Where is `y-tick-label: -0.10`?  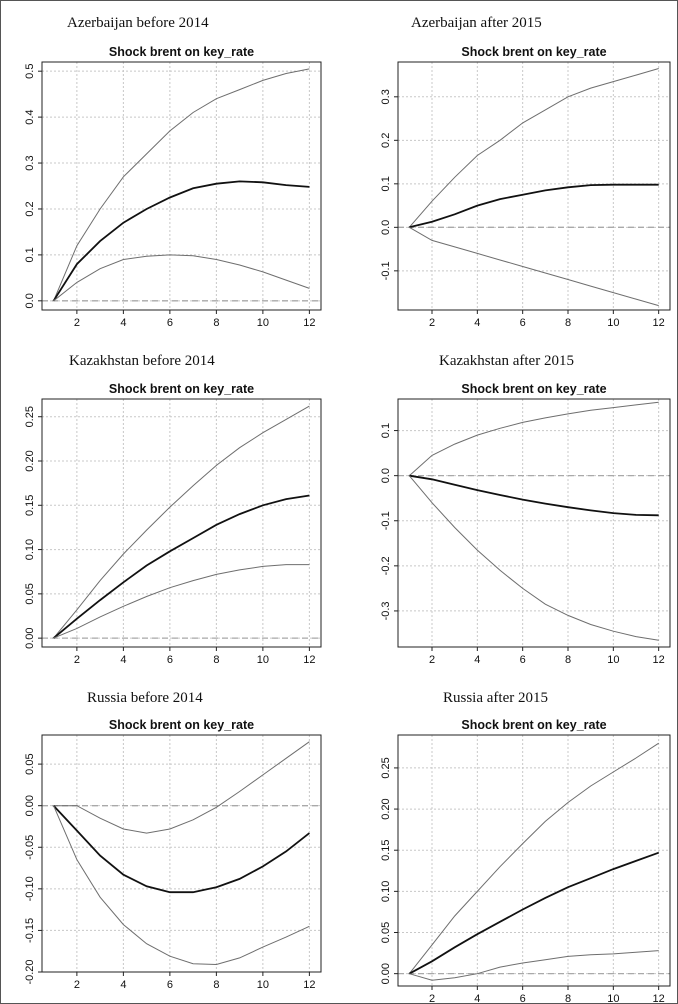 y-tick-label: -0.10 is located at coordinates (30, 888).